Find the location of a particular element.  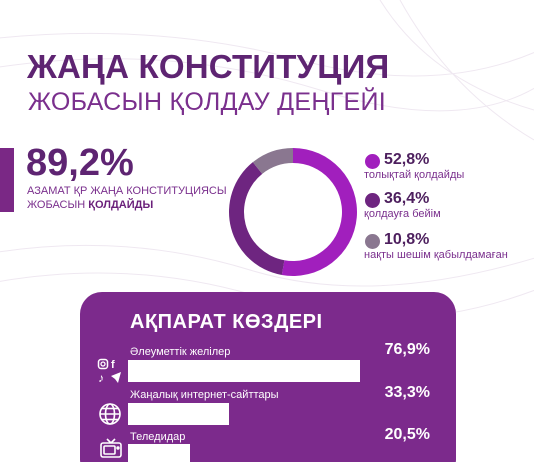

legend-value: 52,8% is located at coordinates (407, 159).